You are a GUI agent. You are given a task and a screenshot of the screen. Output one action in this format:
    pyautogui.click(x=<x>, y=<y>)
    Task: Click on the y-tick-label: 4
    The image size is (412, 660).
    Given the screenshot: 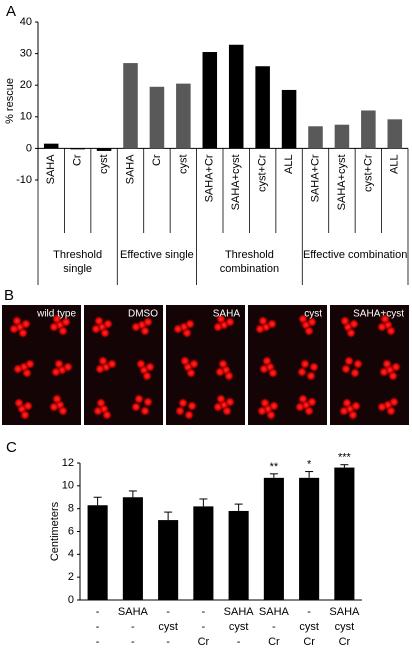 What is the action you would take?
    pyautogui.click(x=71, y=554)
    